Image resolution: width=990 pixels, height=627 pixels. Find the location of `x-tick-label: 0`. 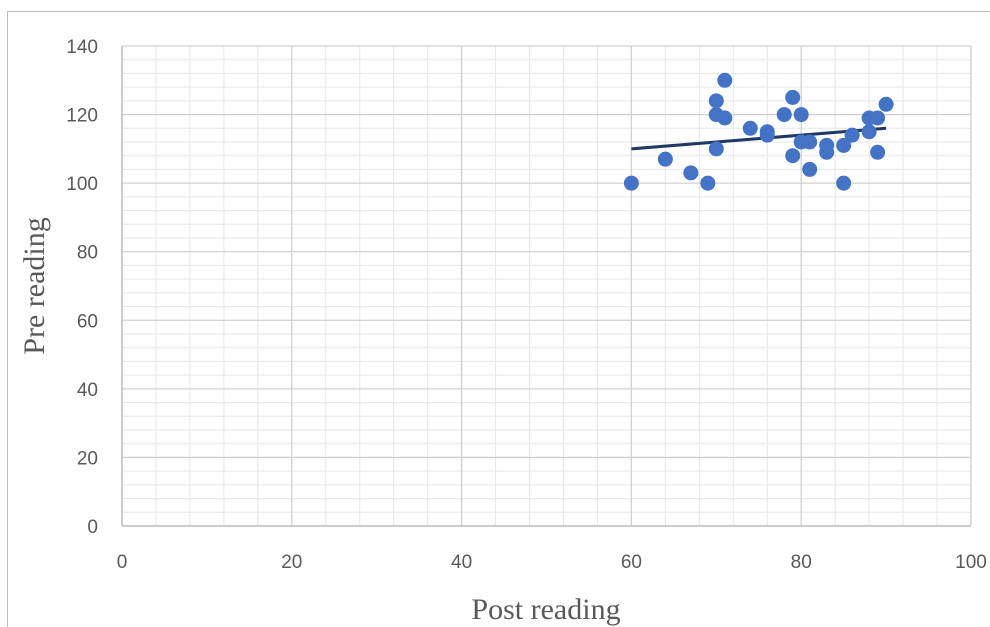

x-tick-label: 0 is located at coordinates (122, 562).